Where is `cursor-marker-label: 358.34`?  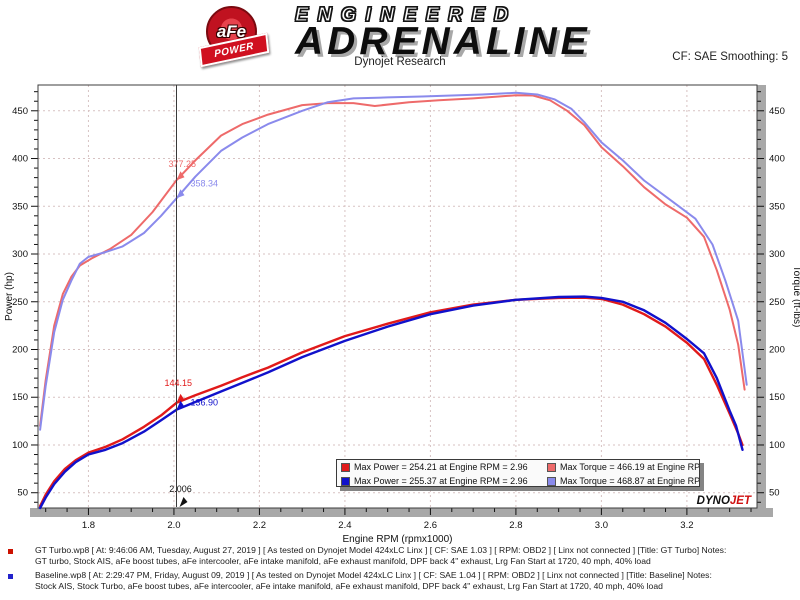
cursor-marker-label: 358.34 is located at coordinates (204, 183).